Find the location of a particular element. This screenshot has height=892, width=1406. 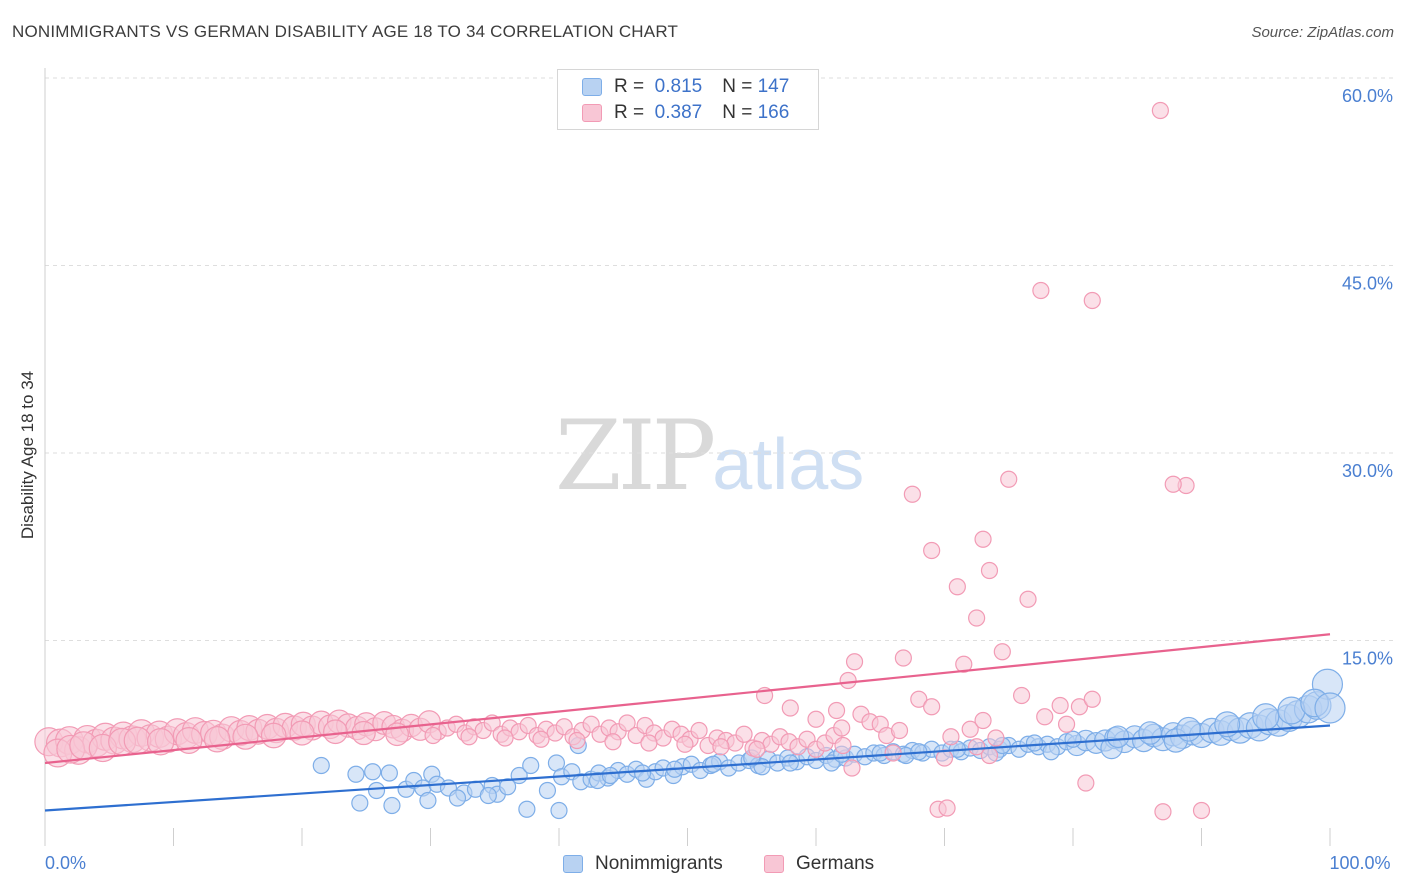

y-axis-label: Disability Age 18 to 34 is located at coordinates (27, 455).